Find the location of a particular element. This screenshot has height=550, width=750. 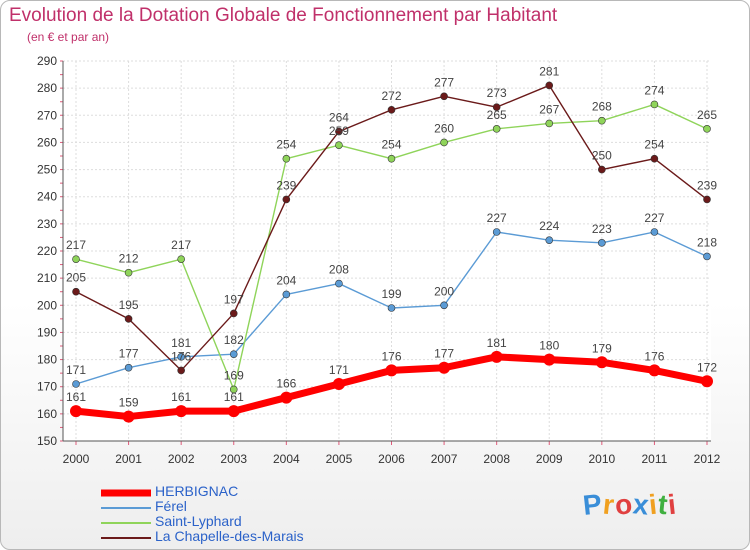

data-label: 259 is located at coordinates (339, 131).